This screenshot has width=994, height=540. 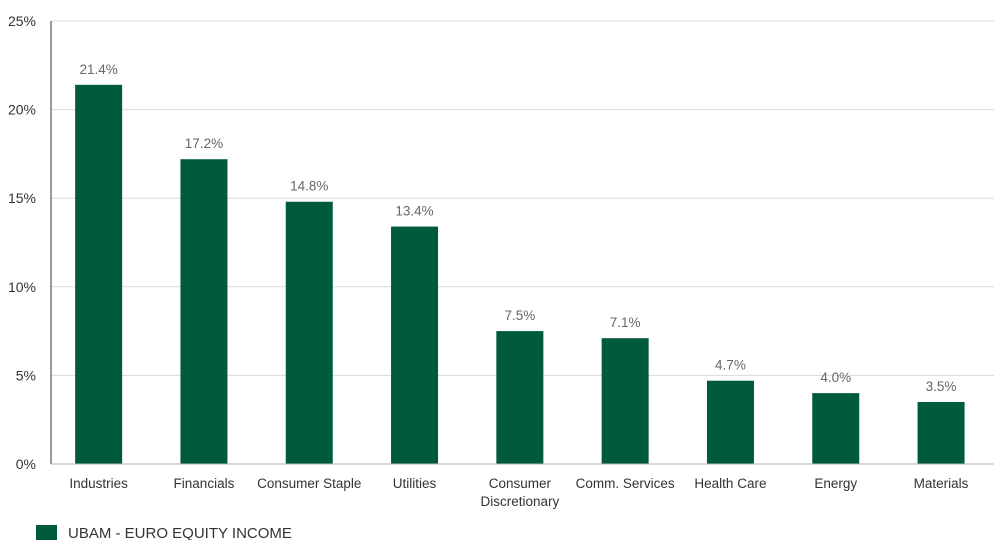 I want to click on y-tick-label: 25%, so click(x=22, y=21).